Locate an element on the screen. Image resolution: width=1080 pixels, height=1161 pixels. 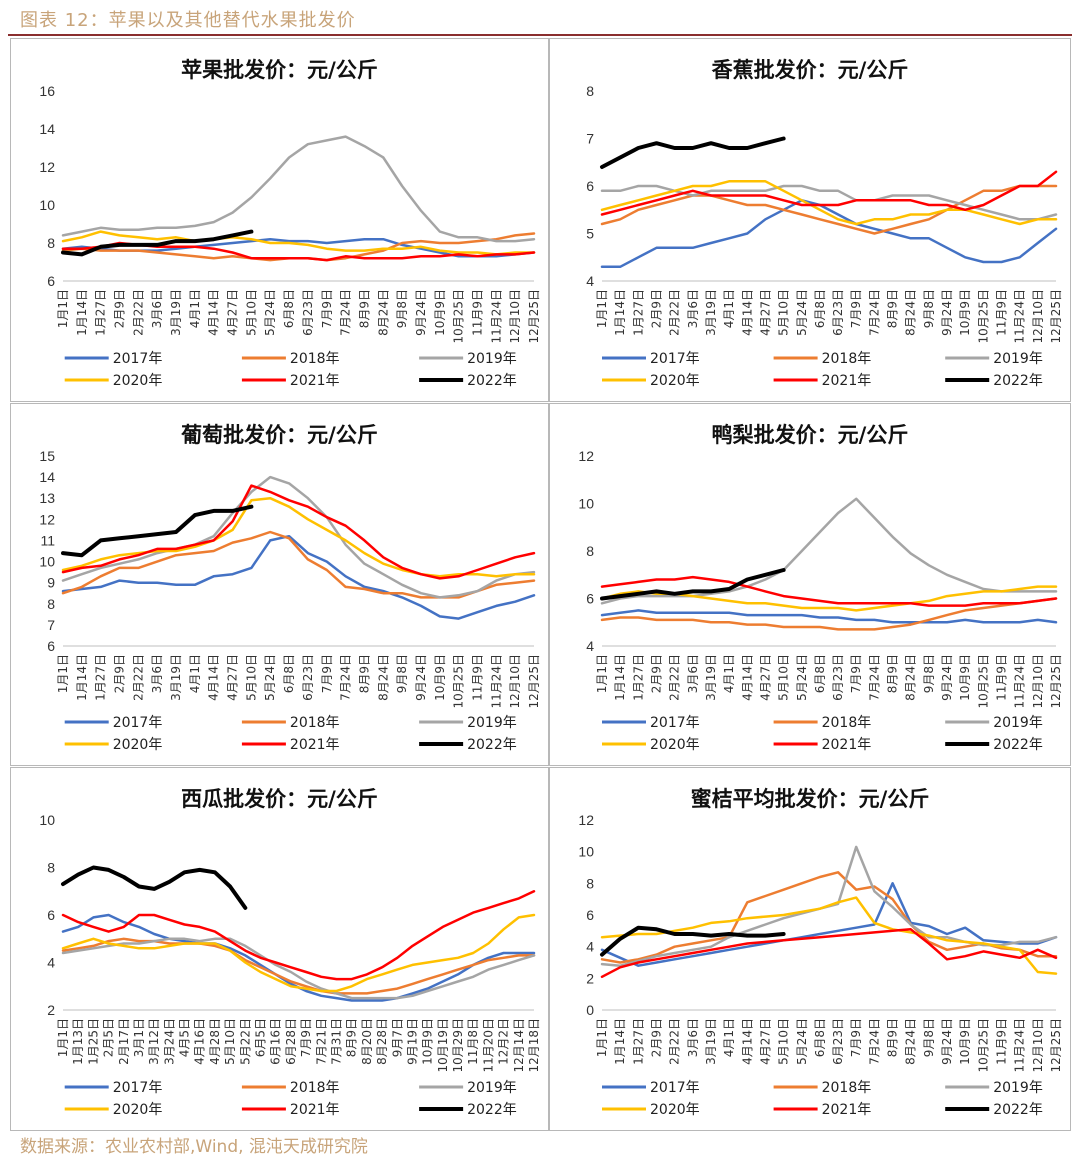
x-tick-label-11-8: 11月8日 is located at coordinates (473, 1041).